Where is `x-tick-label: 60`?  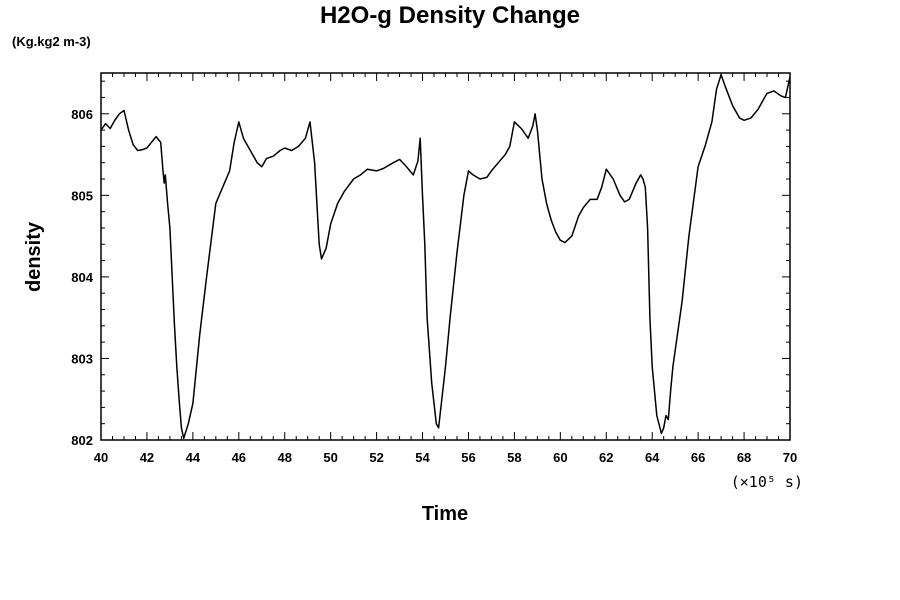 x-tick-label: 60 is located at coordinates (560, 457).